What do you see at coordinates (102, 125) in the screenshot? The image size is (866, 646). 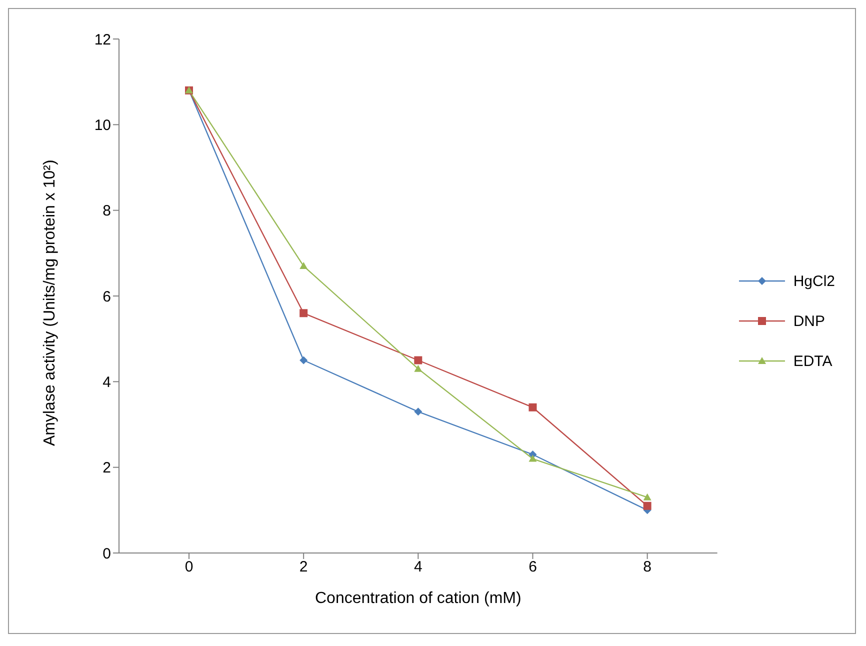 I see `y-tick-label: 10` at bounding box center [102, 125].